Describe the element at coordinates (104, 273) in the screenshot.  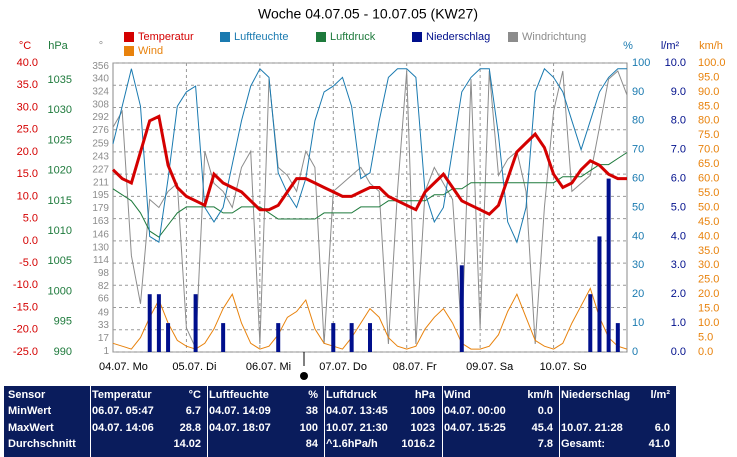
I see `y-tick-label: 98` at that location.